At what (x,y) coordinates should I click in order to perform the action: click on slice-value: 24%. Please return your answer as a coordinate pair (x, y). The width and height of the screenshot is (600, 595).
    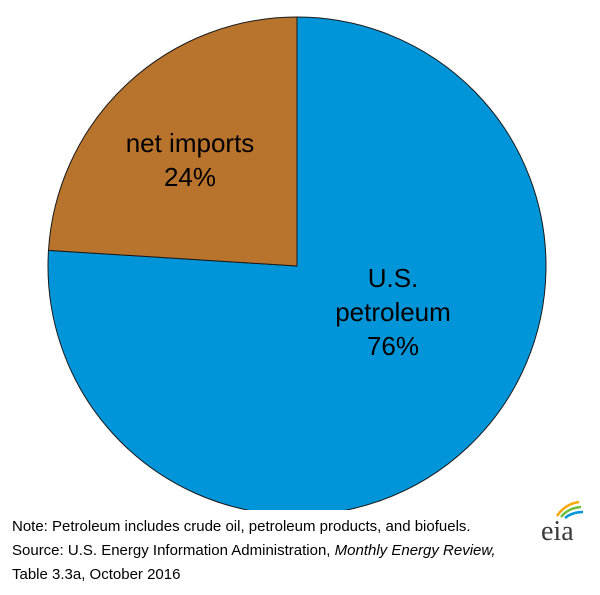
    Looking at the image, I should click on (190, 177).